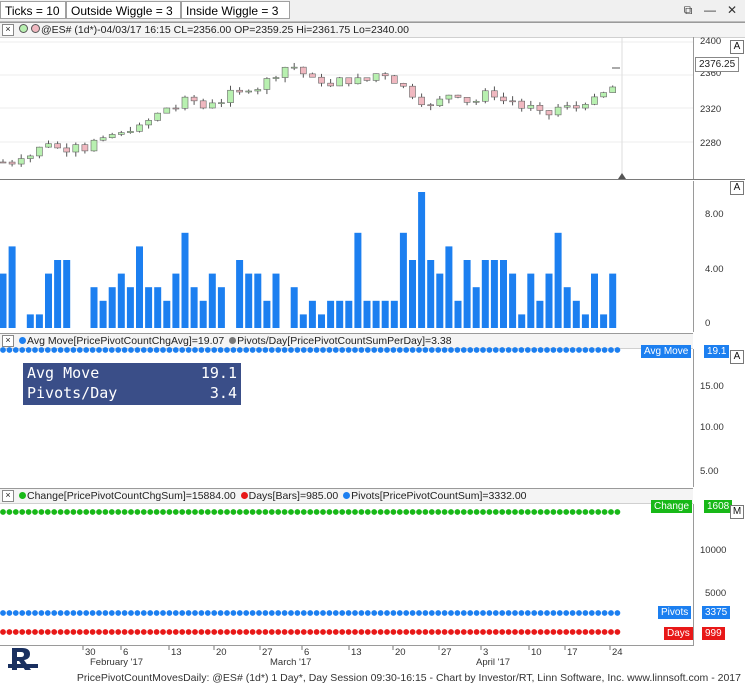 This screenshot has height=686, width=745. Describe the element at coordinates (126, 341) in the screenshot. I see `avg-move-header-text: Avg Move[PricePivotCountChgAvg]=19.07` at that location.